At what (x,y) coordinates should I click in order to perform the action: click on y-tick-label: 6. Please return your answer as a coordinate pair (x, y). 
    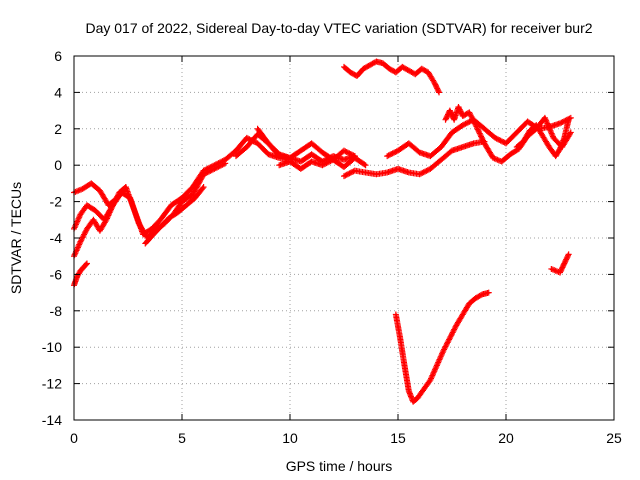
    Looking at the image, I should click on (58, 56).